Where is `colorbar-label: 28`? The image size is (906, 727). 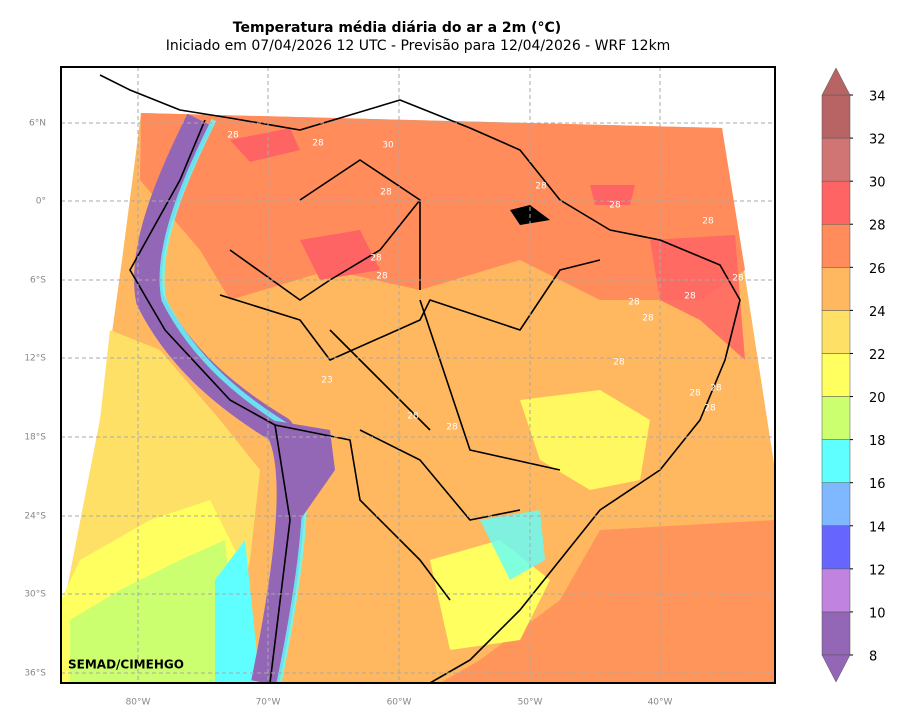 colorbar-label: 28 is located at coordinates (877, 226).